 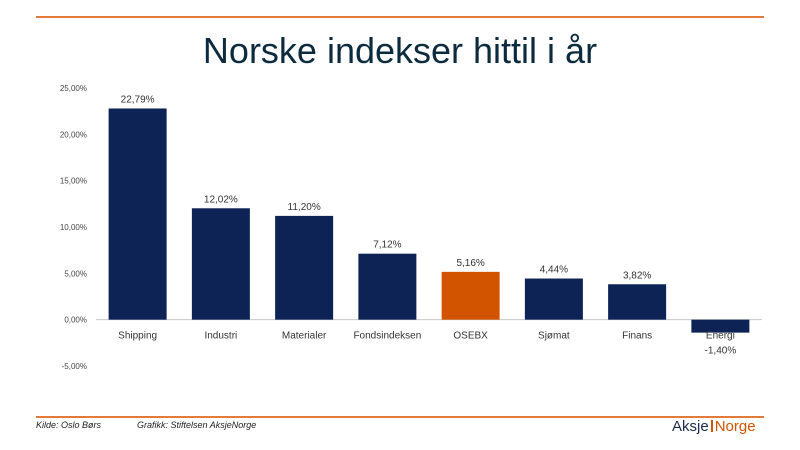 What do you see at coordinates (304, 267) in the screenshot?
I see `bar-materialer` at bounding box center [304, 267].